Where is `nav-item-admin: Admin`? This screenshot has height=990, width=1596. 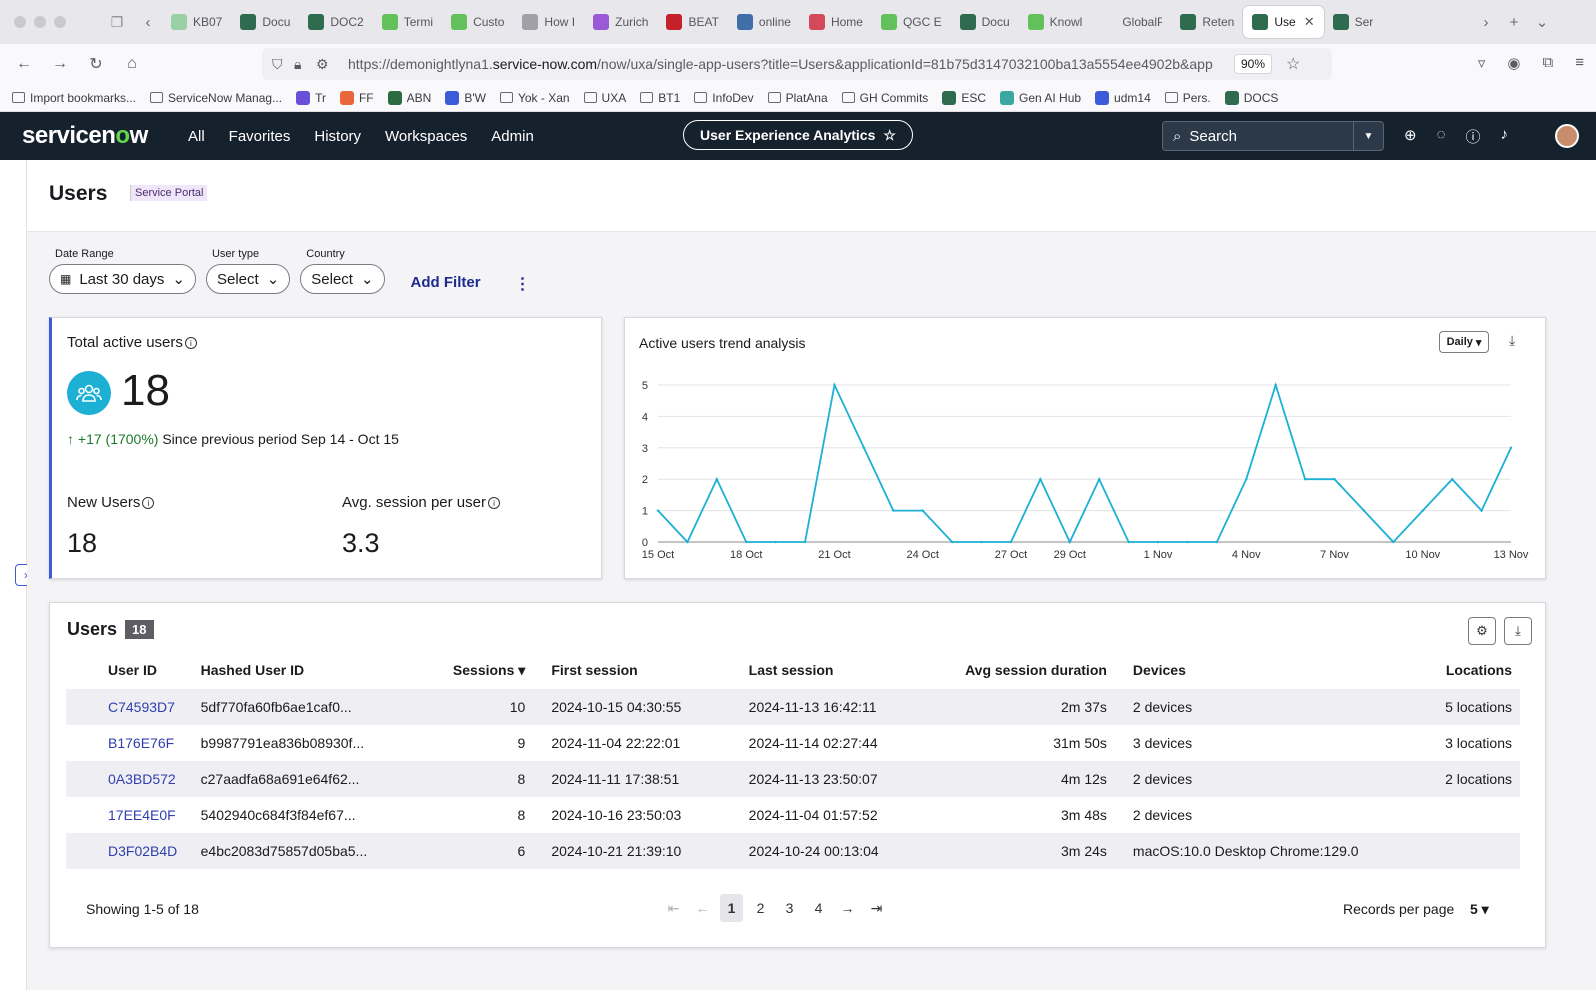 nav-item-admin: Admin is located at coordinates (512, 136).